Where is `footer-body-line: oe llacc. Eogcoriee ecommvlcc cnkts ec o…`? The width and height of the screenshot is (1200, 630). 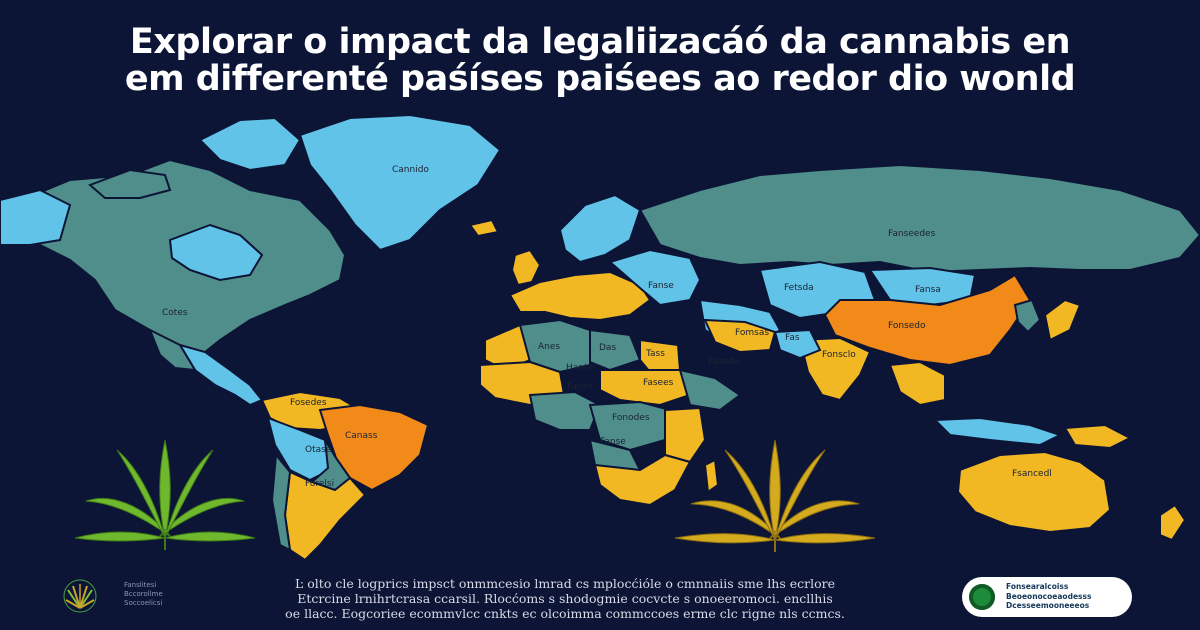 footer-body-line: oe llacc. Eogcoriee ecommvlcc cnkts ec o… is located at coordinates (565, 613).